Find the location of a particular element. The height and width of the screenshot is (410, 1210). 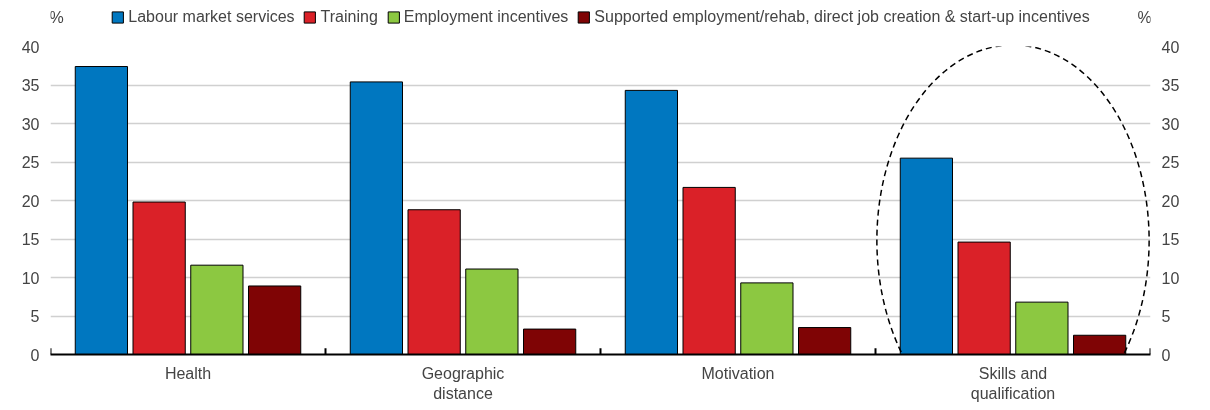

y-tick-label: 5 is located at coordinates (35, 316).